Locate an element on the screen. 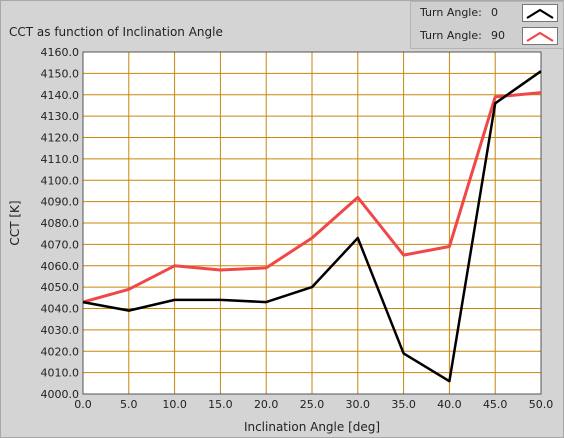  x-tick-label: 10.0 is located at coordinates (174, 404).